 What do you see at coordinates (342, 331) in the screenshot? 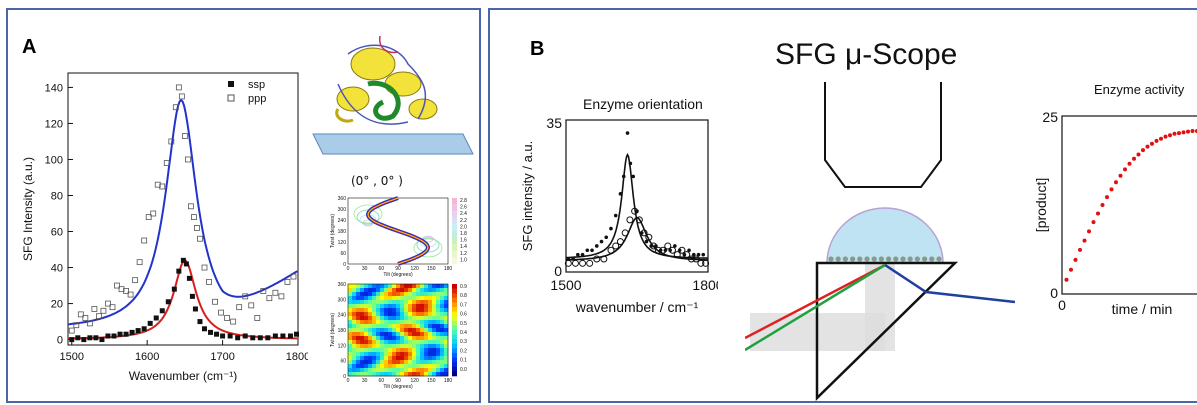
I see `heatmap-y-tick-label: 180` at bounding box center [342, 331].